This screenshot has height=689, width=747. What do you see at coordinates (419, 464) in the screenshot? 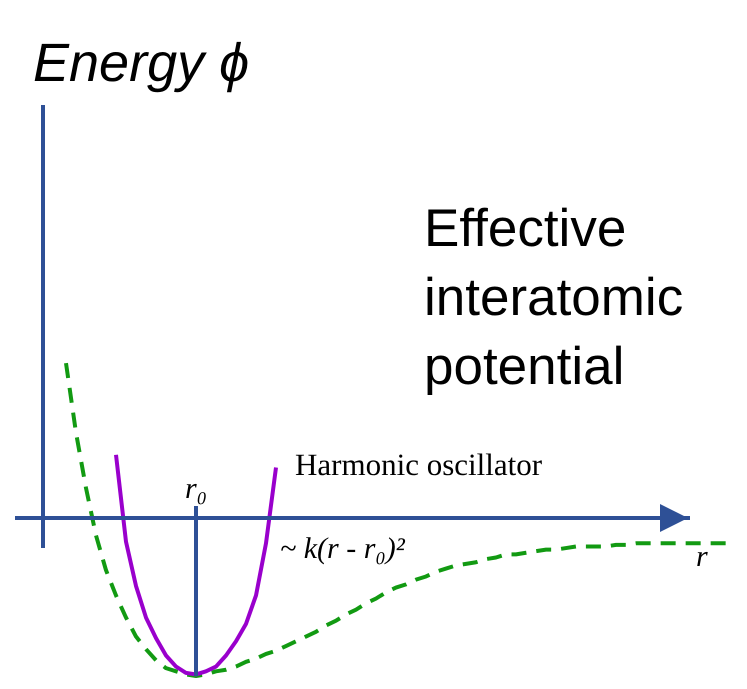
I see `series-label: Harmonic oscillator` at bounding box center [419, 464].